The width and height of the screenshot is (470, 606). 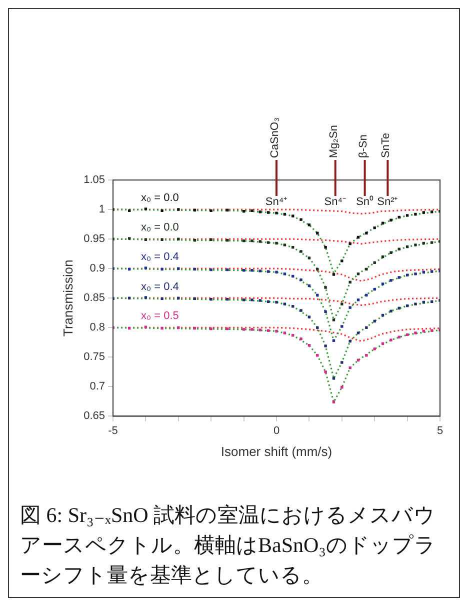 I want to click on y-tick-label: 1, so click(x=102, y=210).